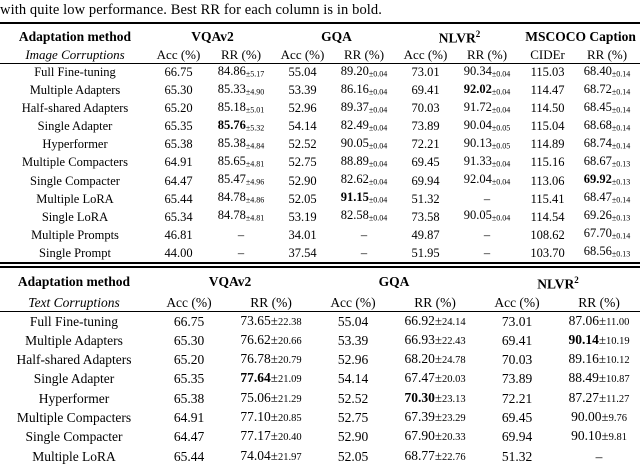  I want to click on cell-value: 90.10, so click(586, 436).